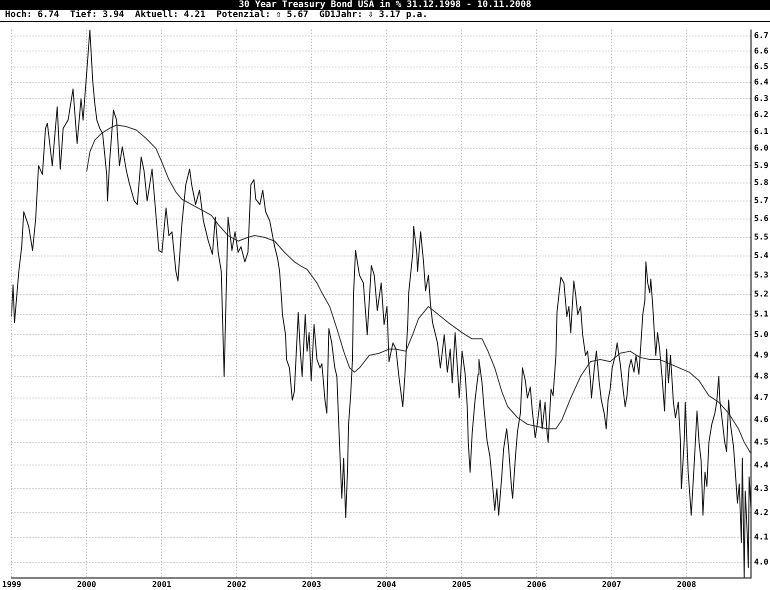 The height and width of the screenshot is (590, 770). What do you see at coordinates (761, 148) in the screenshot?
I see `y-tick-label: 6.0` at bounding box center [761, 148].